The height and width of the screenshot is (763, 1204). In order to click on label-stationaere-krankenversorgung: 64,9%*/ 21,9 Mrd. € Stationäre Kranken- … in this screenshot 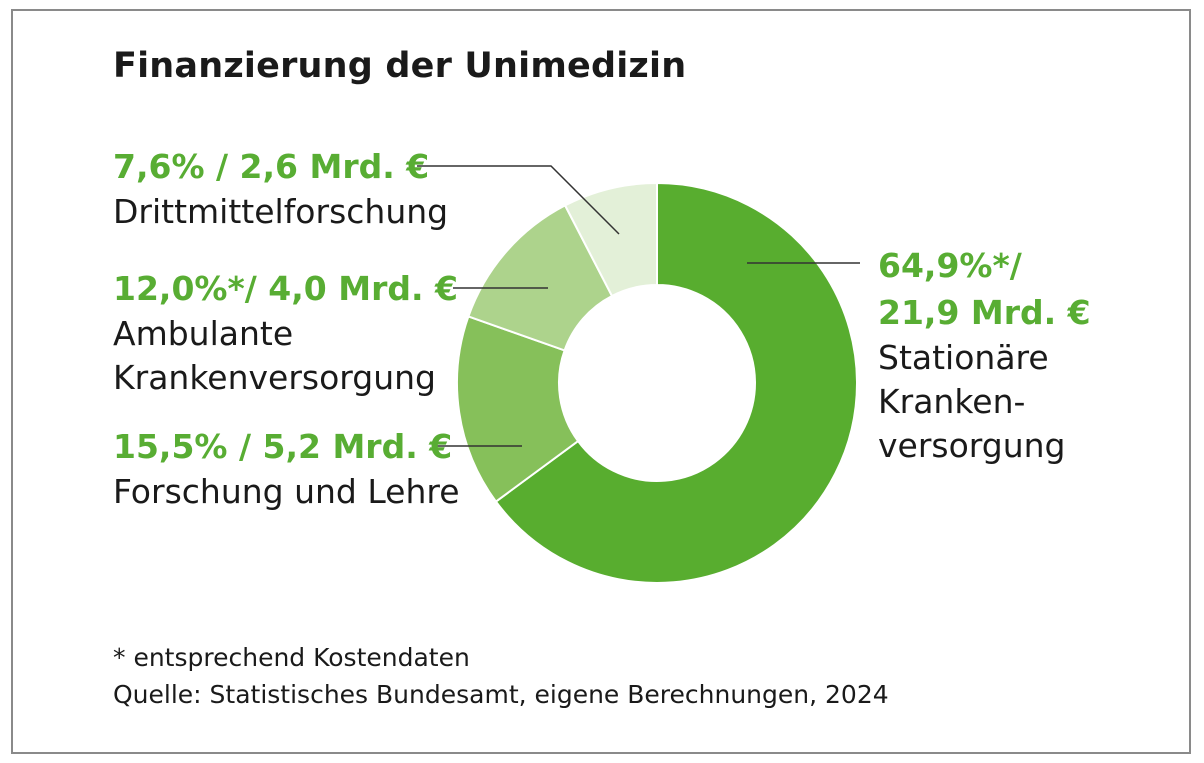, I will do `click(984, 355)`.